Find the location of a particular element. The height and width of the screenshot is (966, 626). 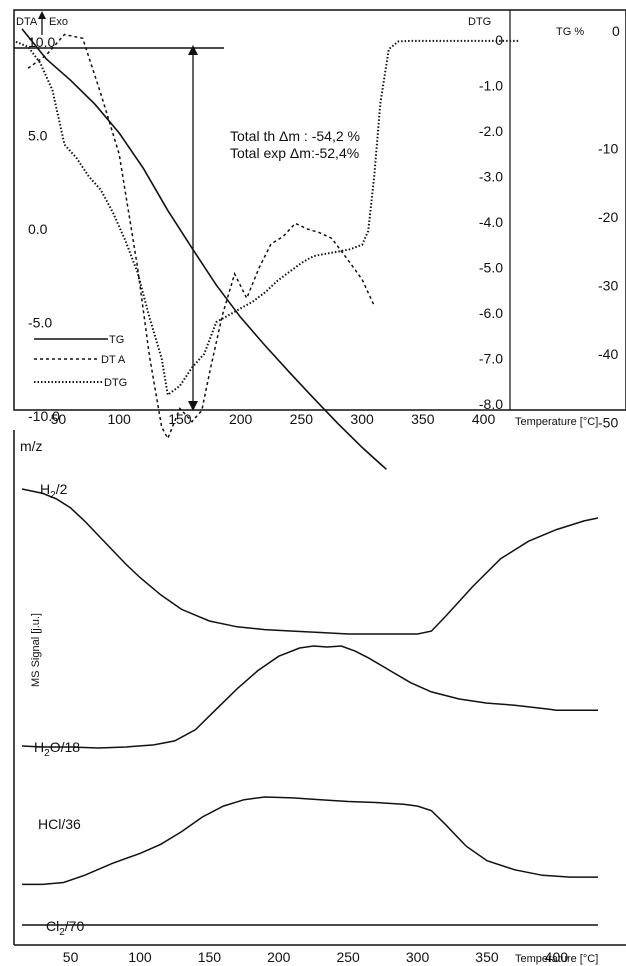

thermal-x-tick-label: 300 is located at coordinates (362, 419).